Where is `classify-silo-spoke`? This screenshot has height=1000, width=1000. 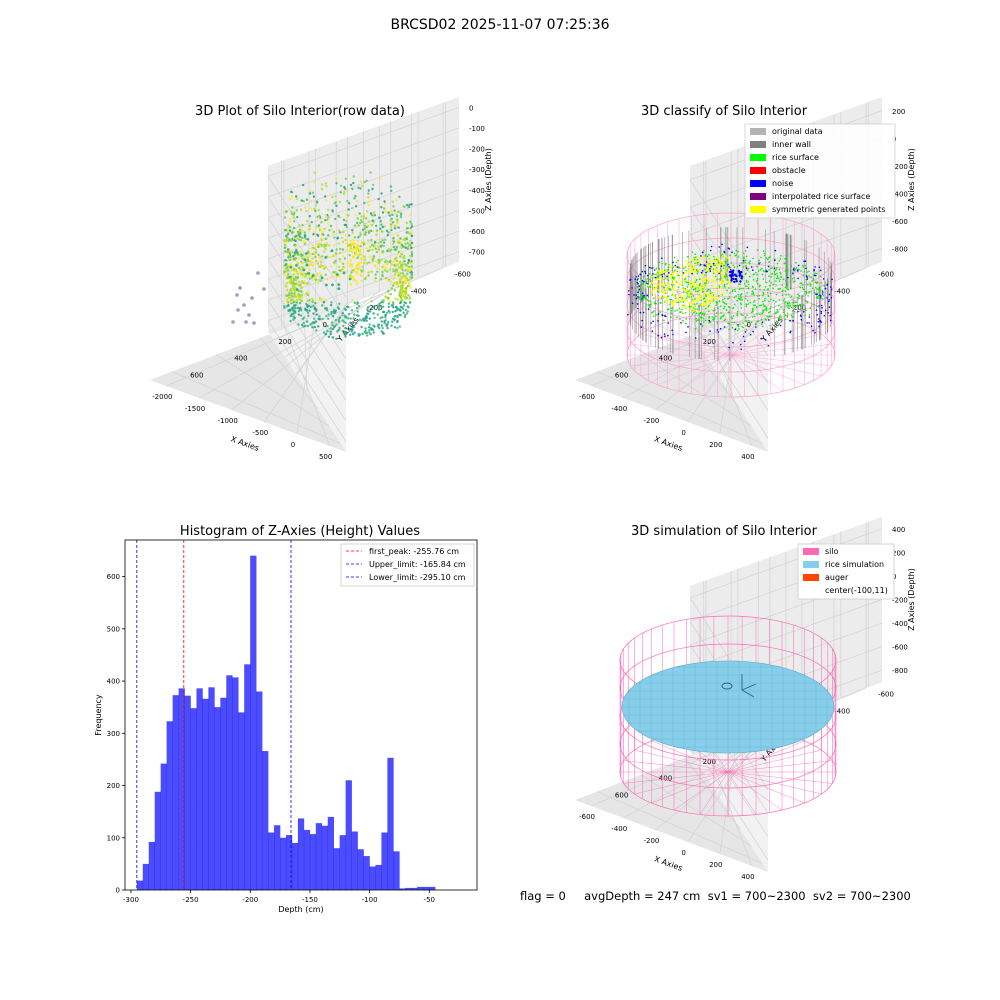
classify-silo-spoke is located at coordinates (717, 375).